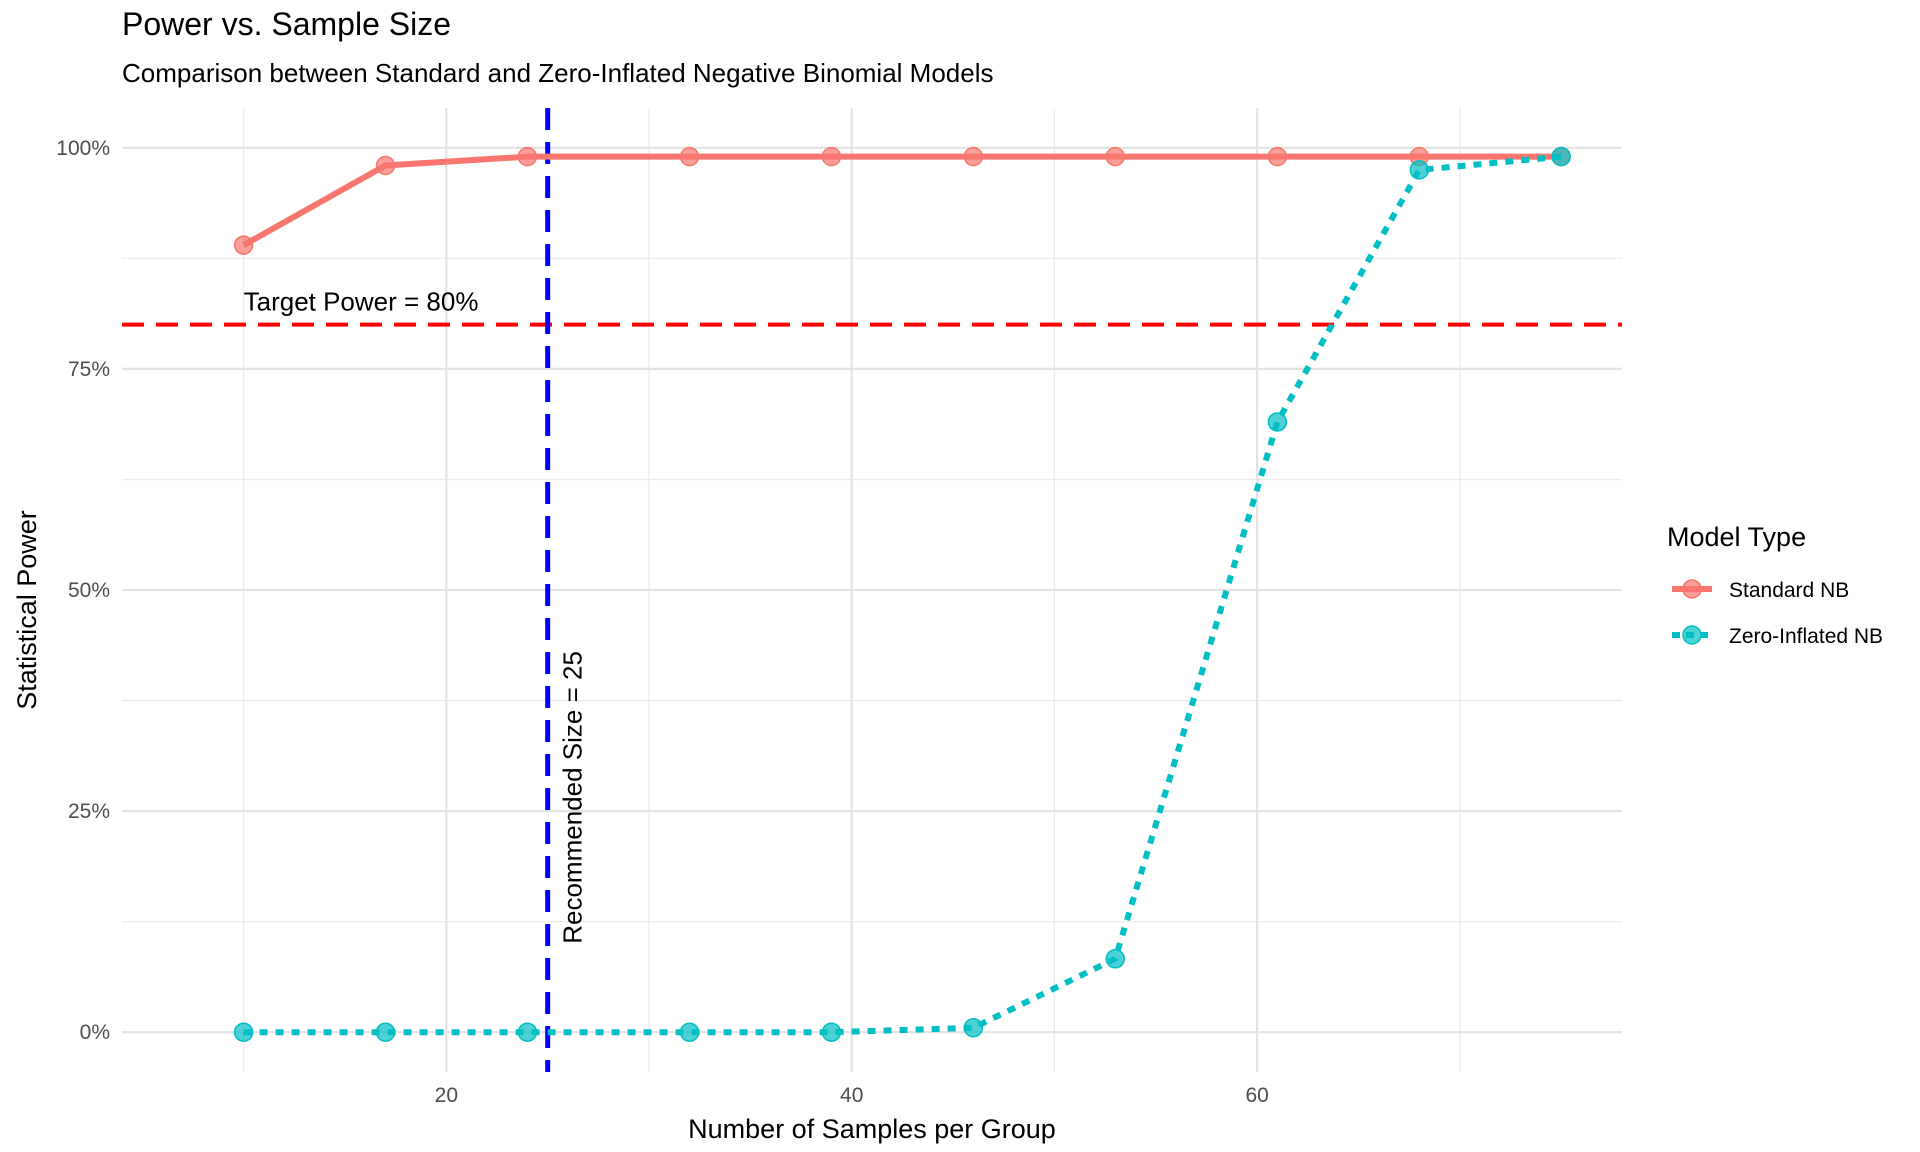 This screenshot has height=1152, width=1920. Describe the element at coordinates (361, 302) in the screenshot. I see `target-power-label: Target Power = 80%` at that location.